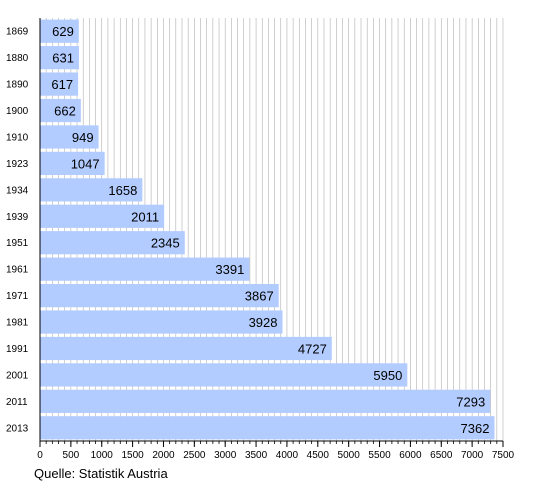 The image size is (550, 481). I want to click on category-label: 1961, so click(17, 270).